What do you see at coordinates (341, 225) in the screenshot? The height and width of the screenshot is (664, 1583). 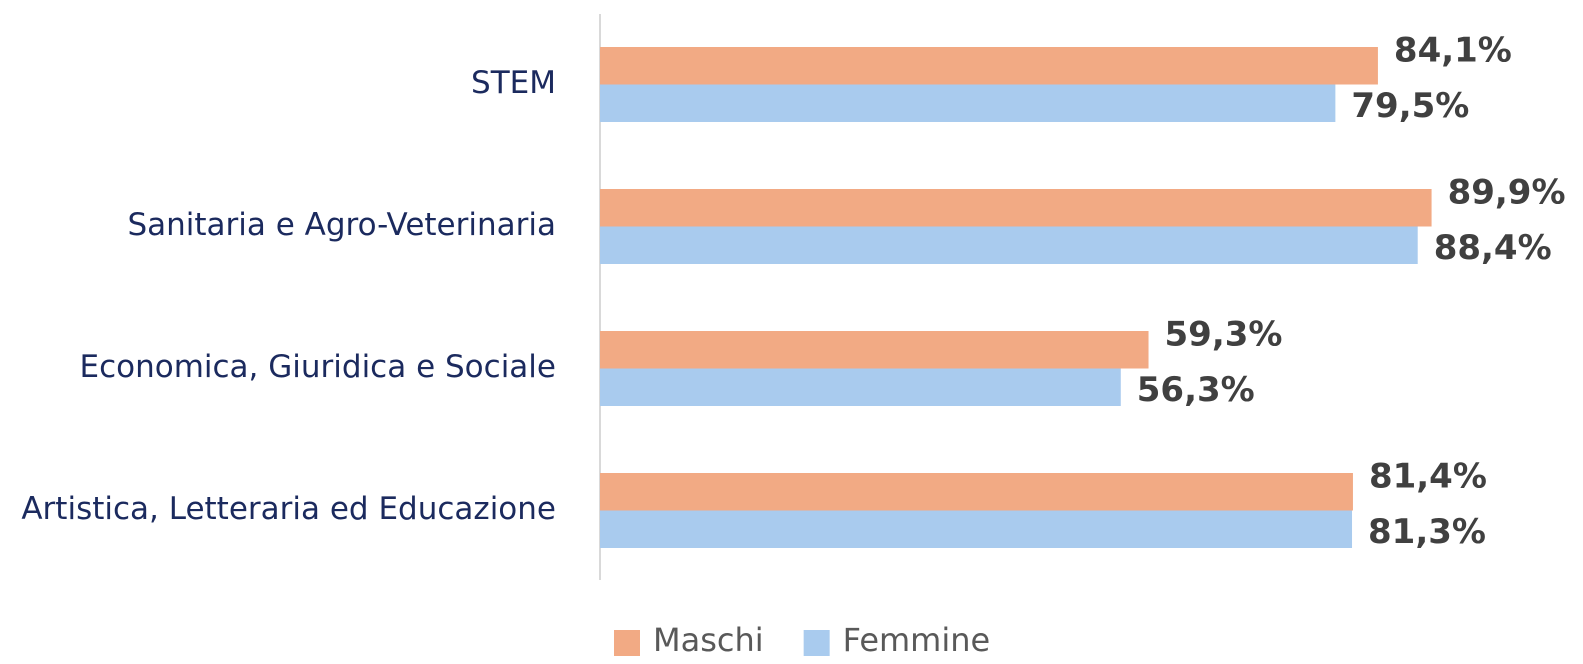 I see `category-label: Sanitaria e Agro-Veterinaria` at bounding box center [341, 225].